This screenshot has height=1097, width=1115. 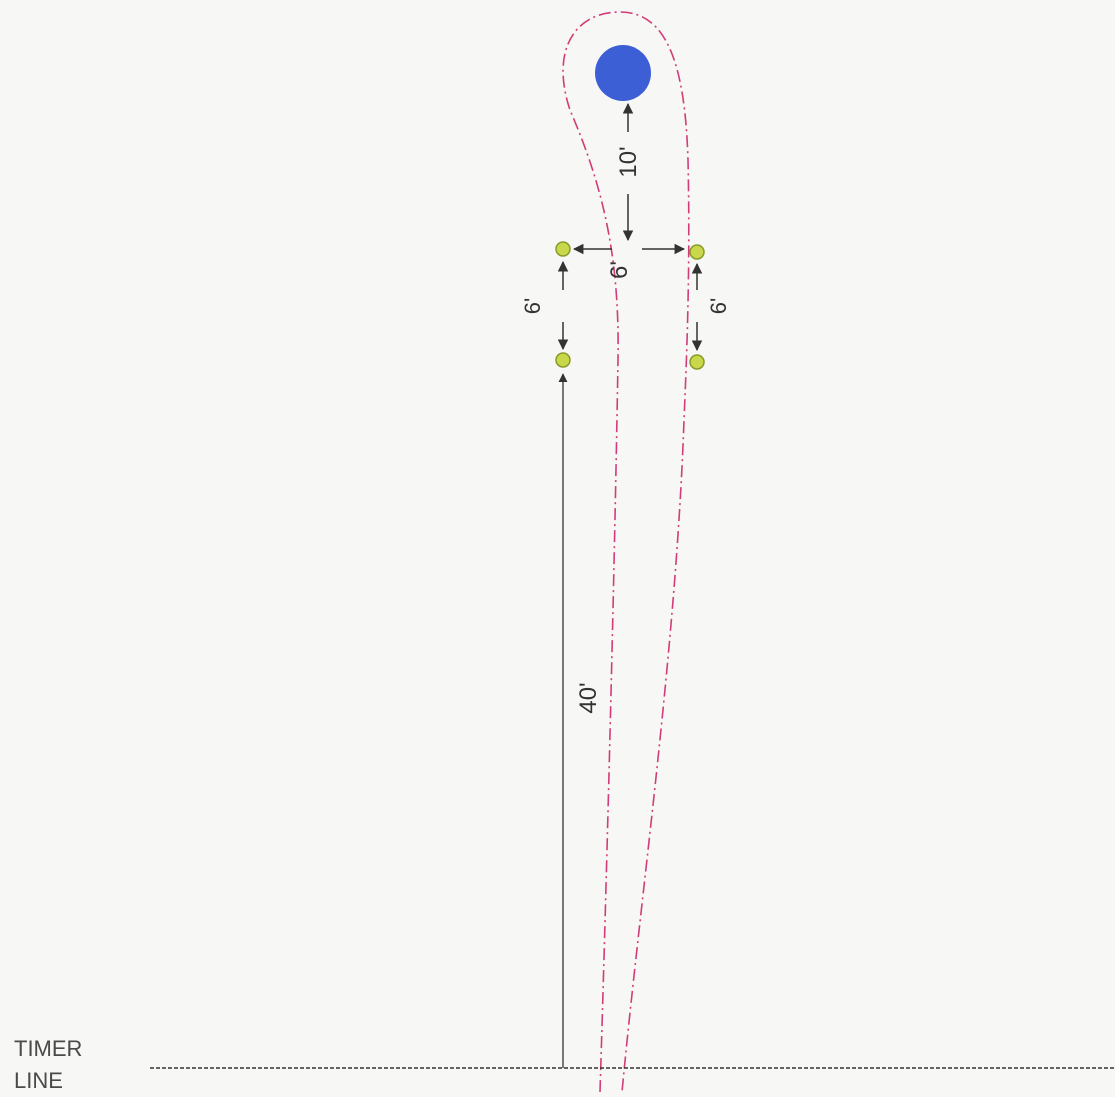 I want to click on right-gap-label: 6', so click(x=718, y=306).